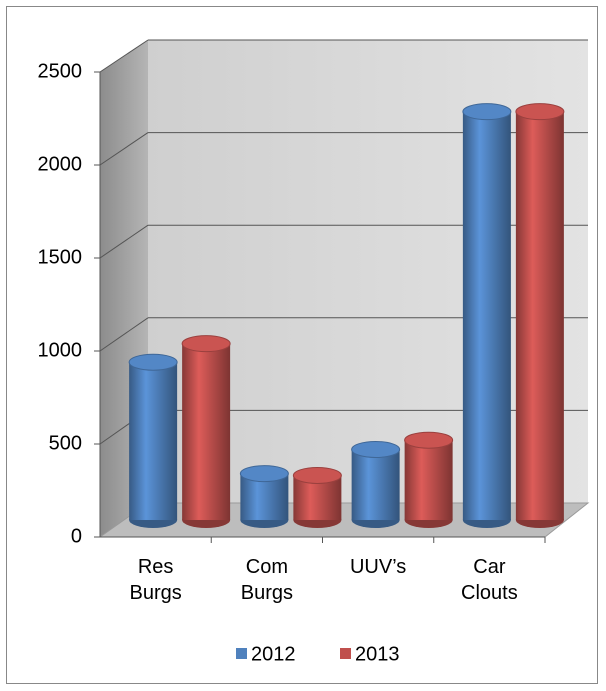 The image size is (606, 691). Describe the element at coordinates (60, 257) in the screenshot. I see `y-tick-label: 1500` at that location.